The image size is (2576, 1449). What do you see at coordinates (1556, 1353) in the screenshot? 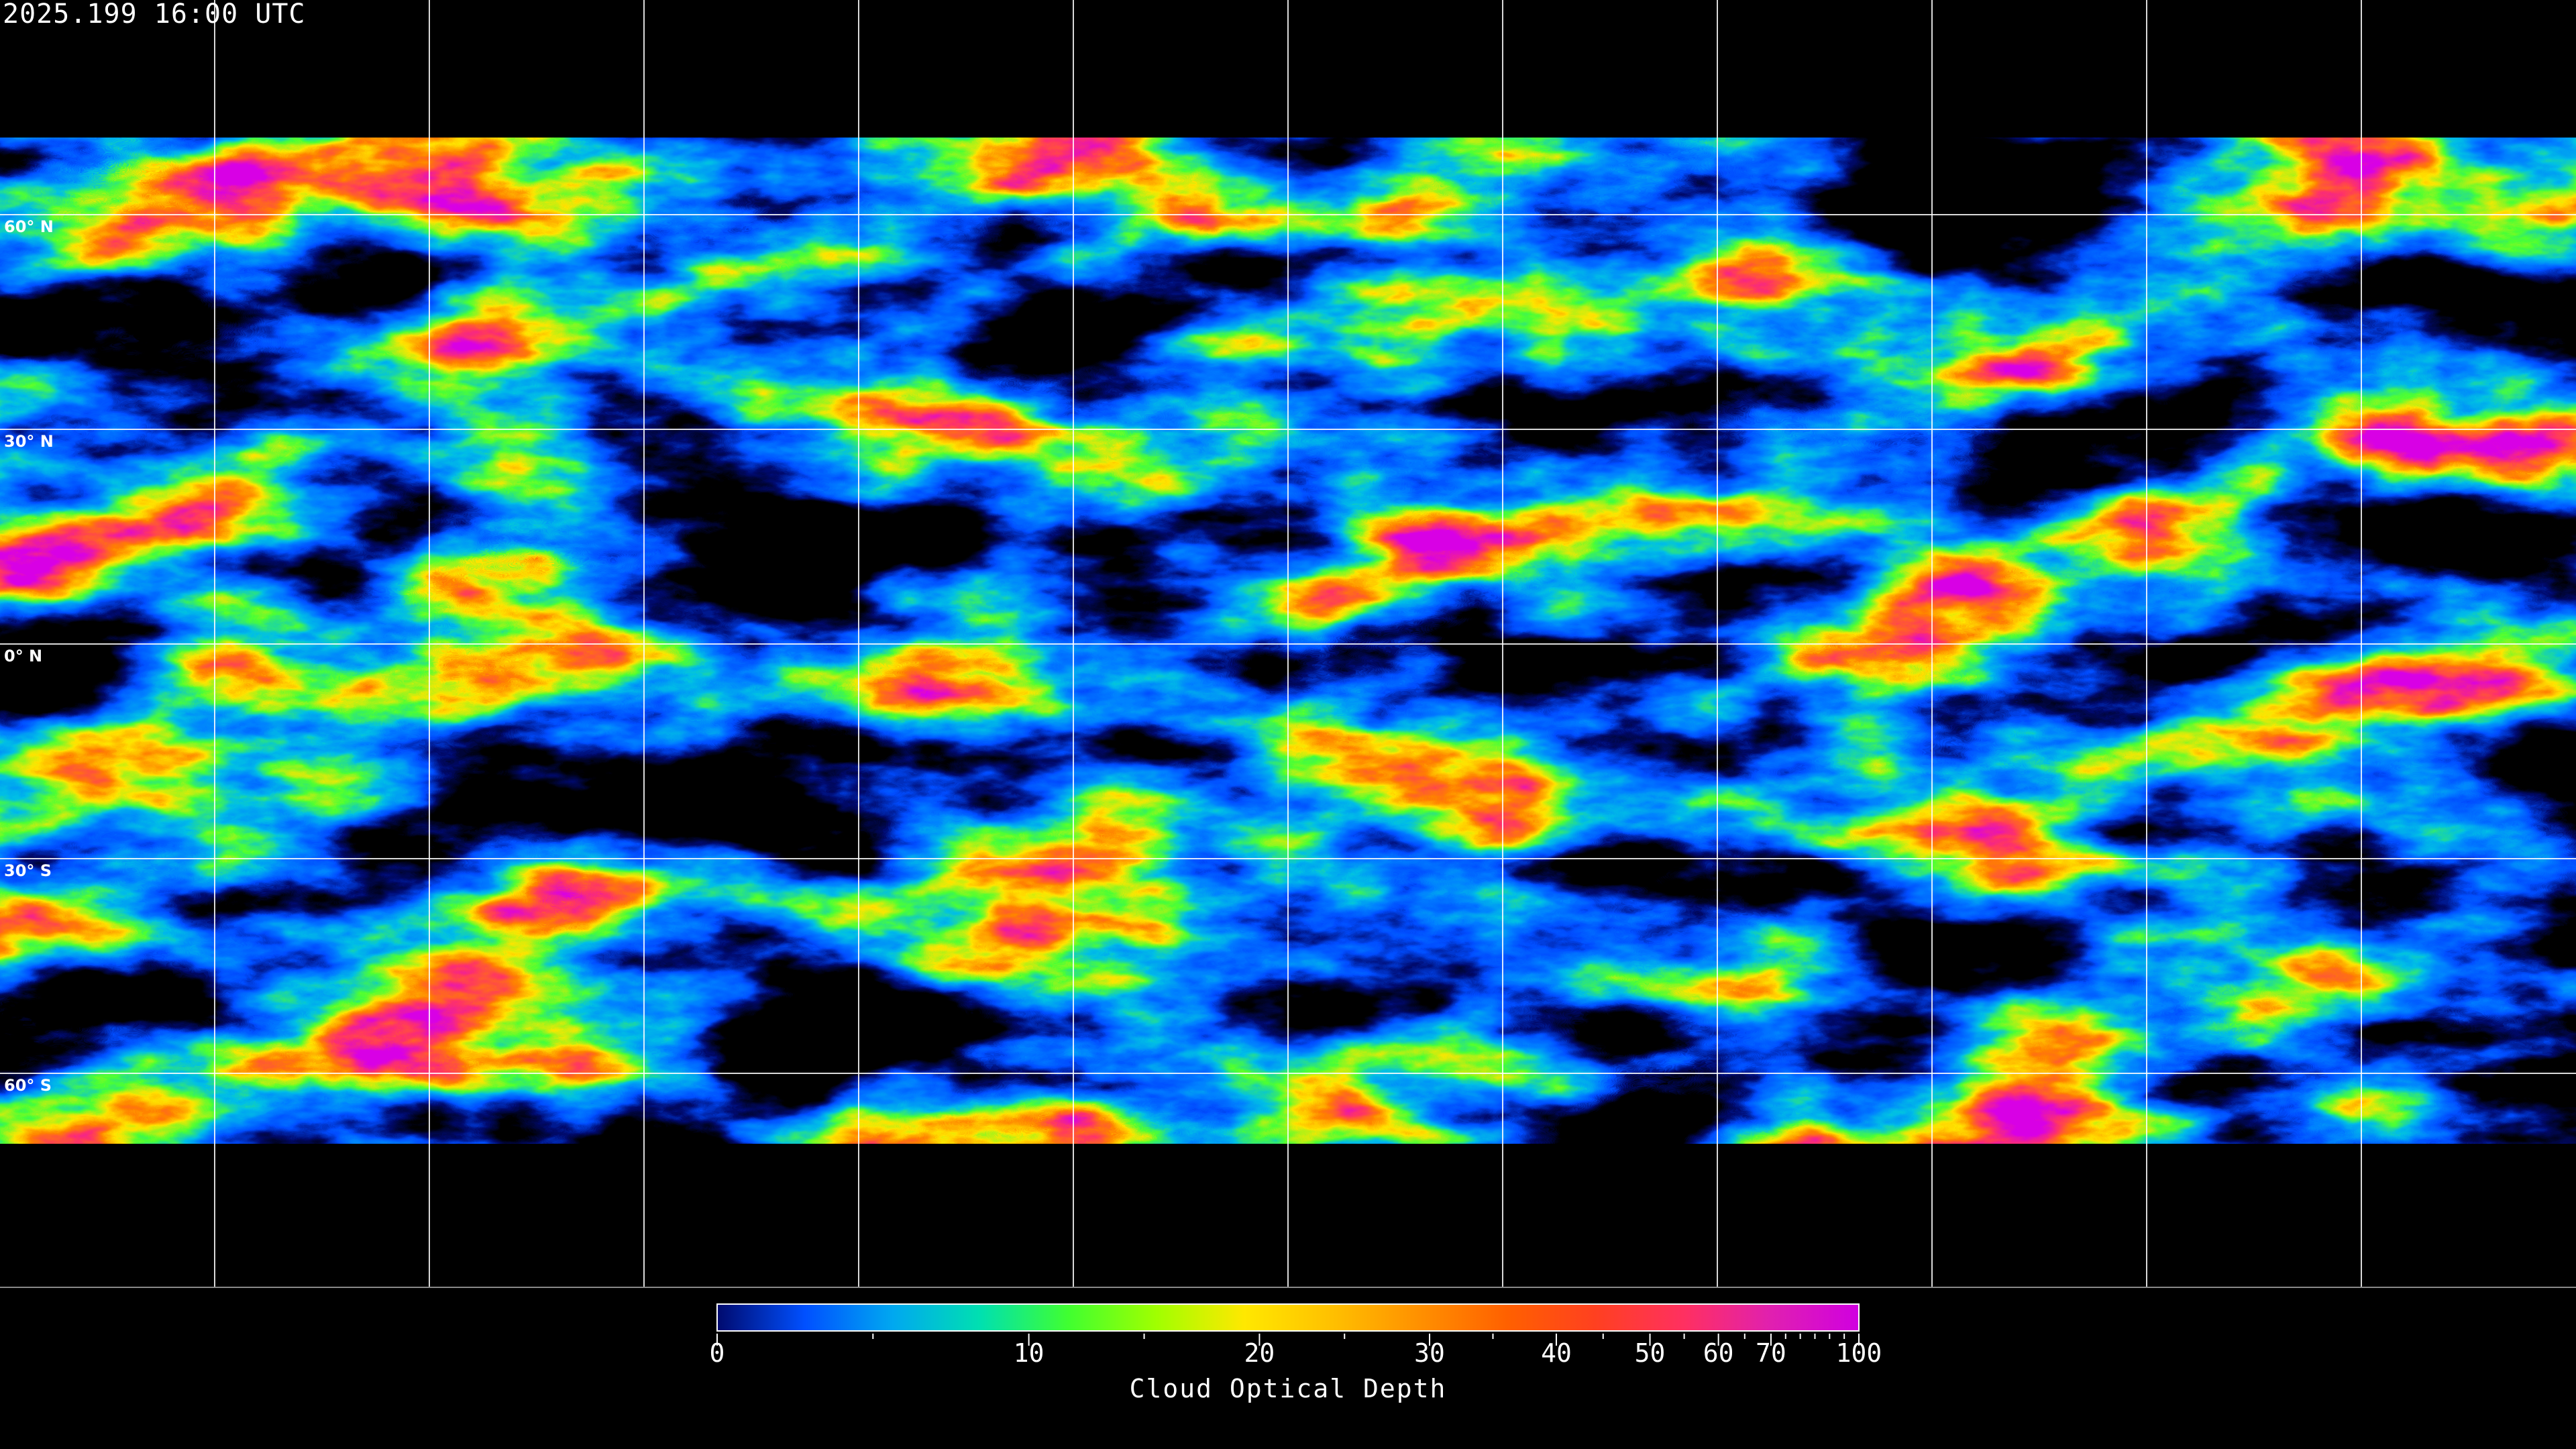
I see `colorbar-tick-label: 40` at bounding box center [1556, 1353].